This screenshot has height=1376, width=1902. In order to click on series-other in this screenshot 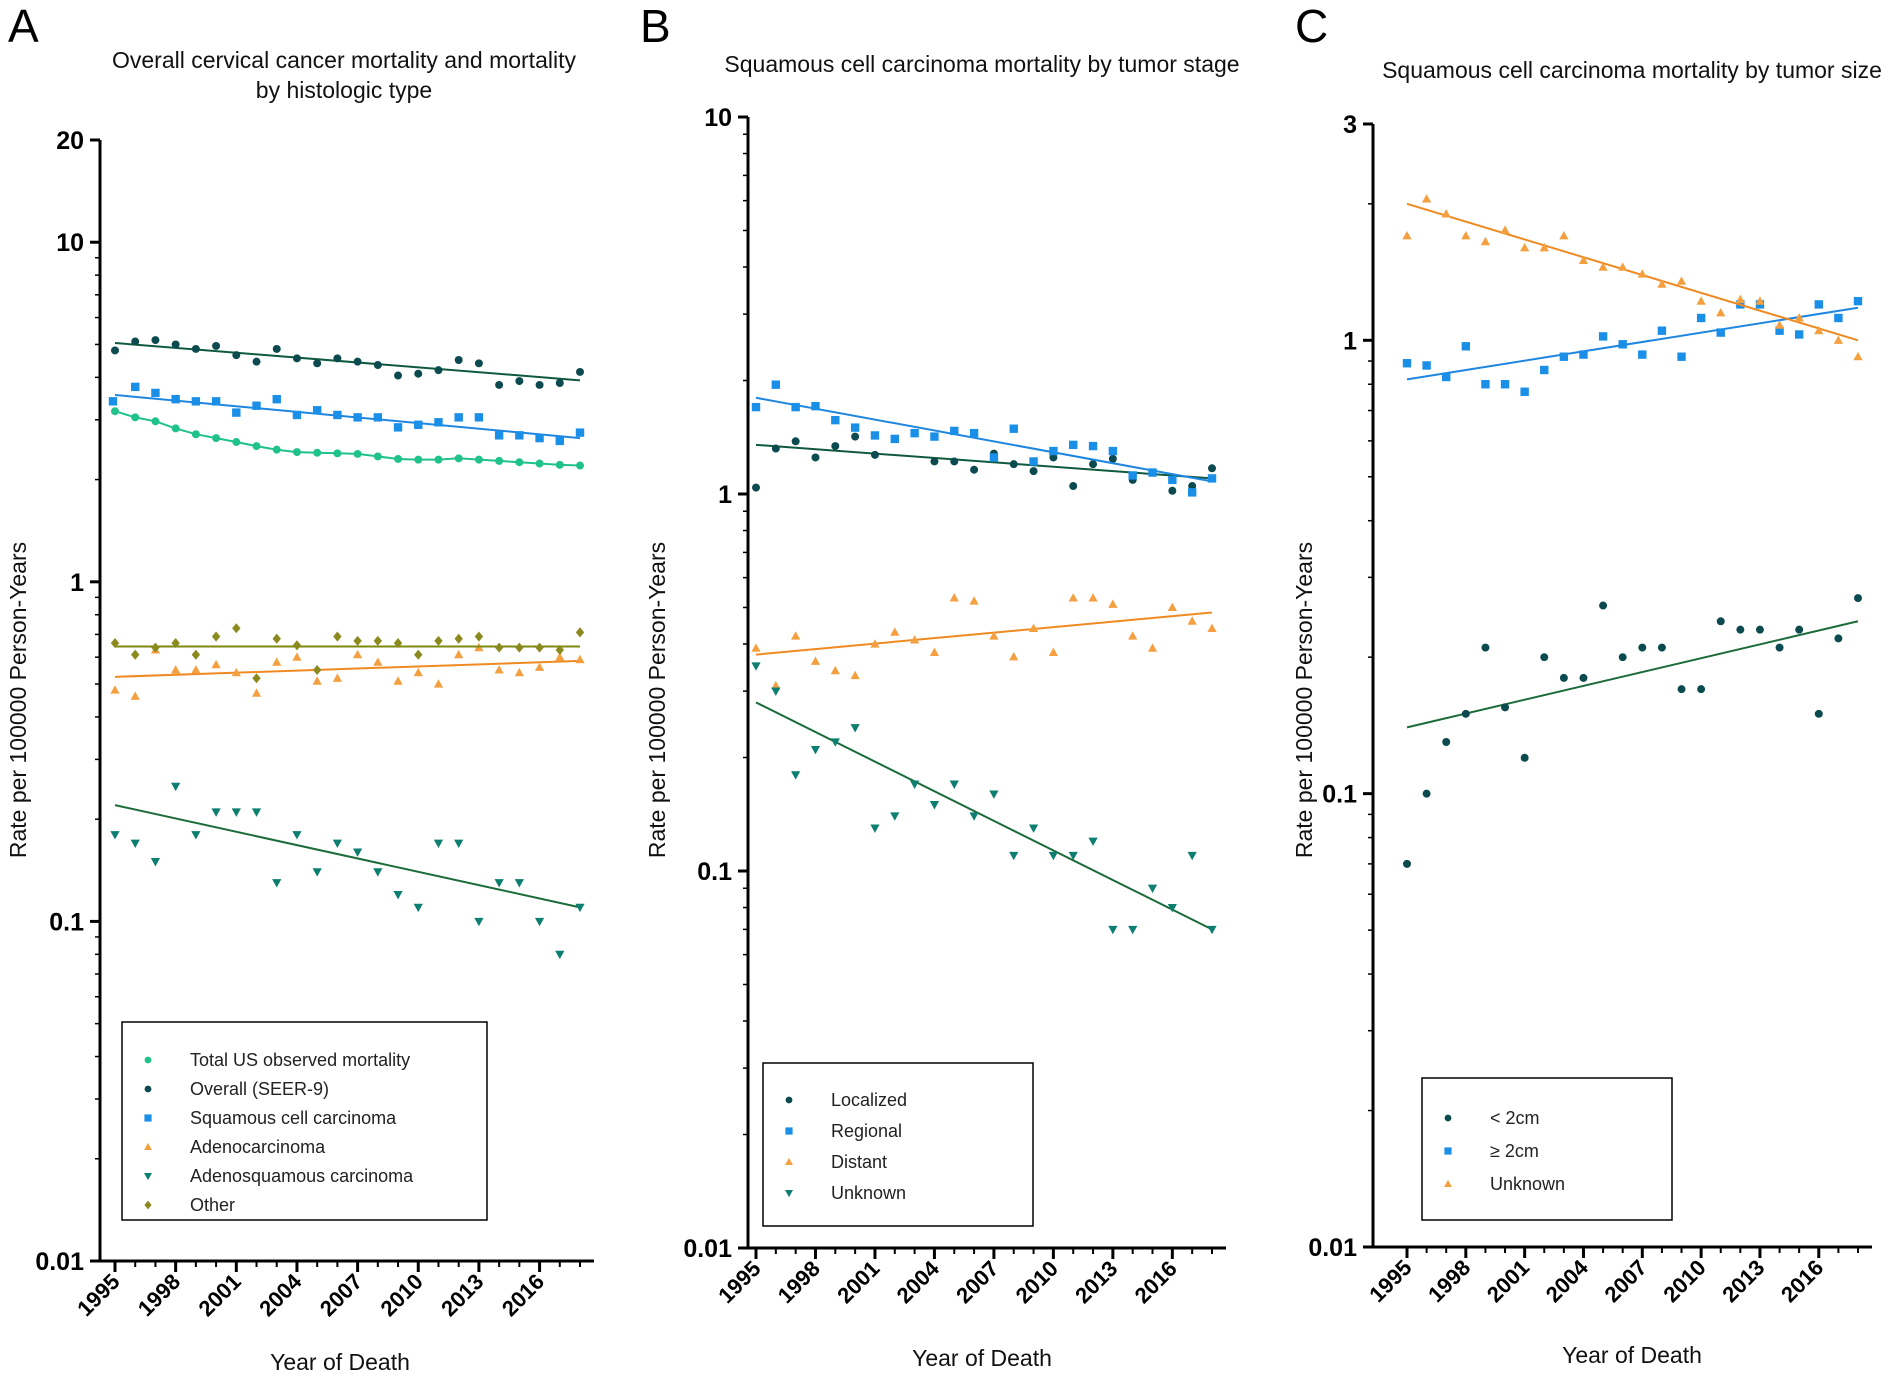, I will do `click(347, 653)`.